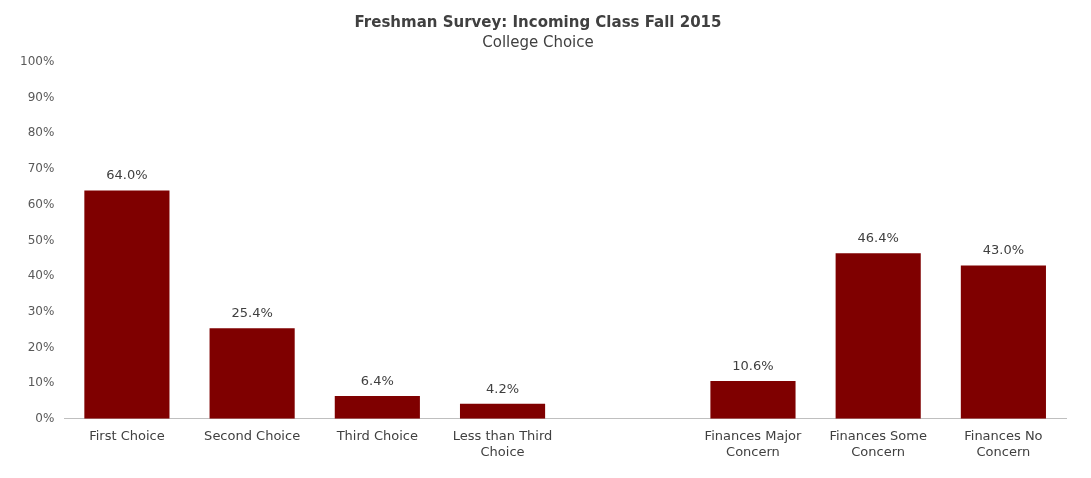  What do you see at coordinates (127, 175) in the screenshot?
I see `data-label: 64.0%` at bounding box center [127, 175].